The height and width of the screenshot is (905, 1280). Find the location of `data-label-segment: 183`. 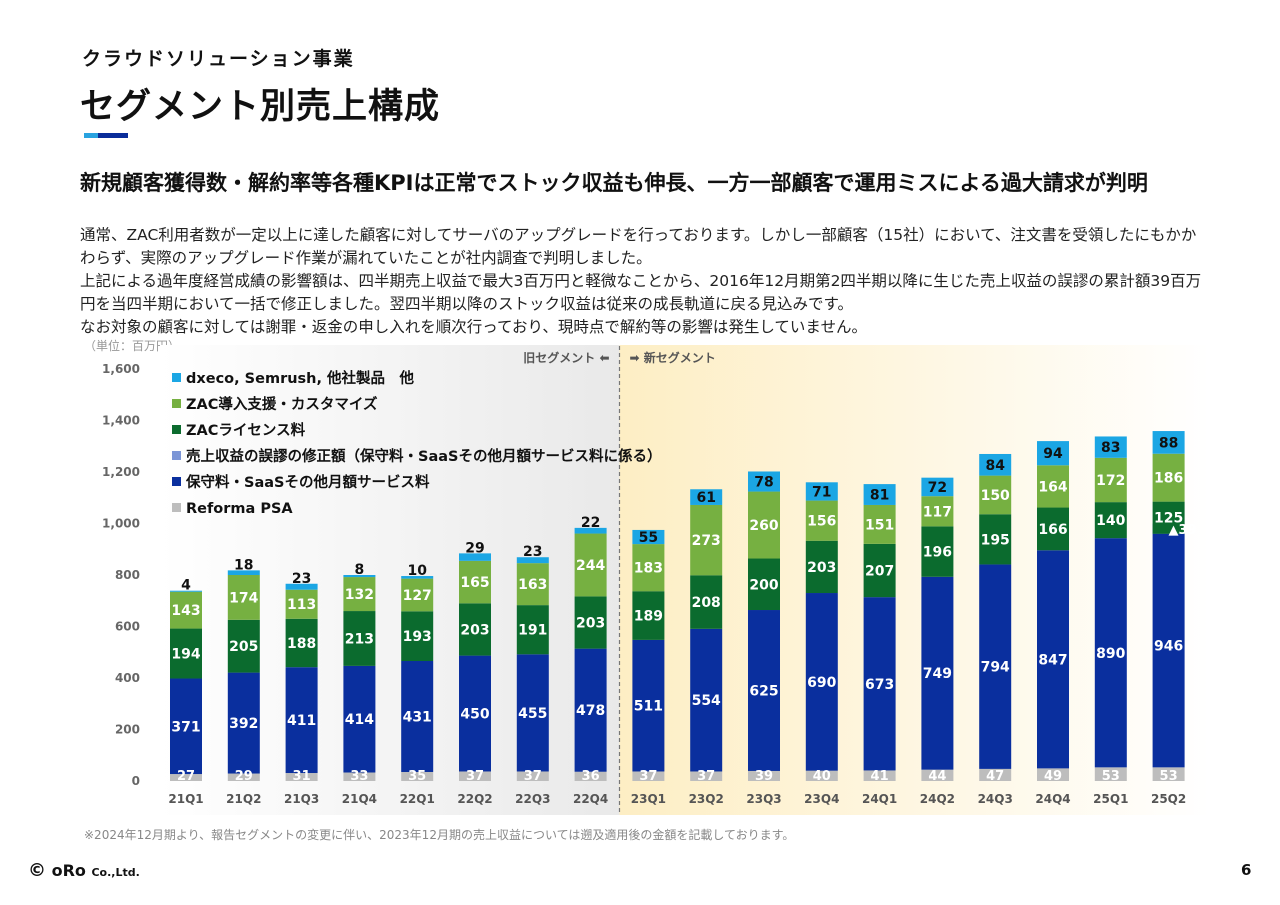

data-label-segment: 183 is located at coordinates (648, 569).